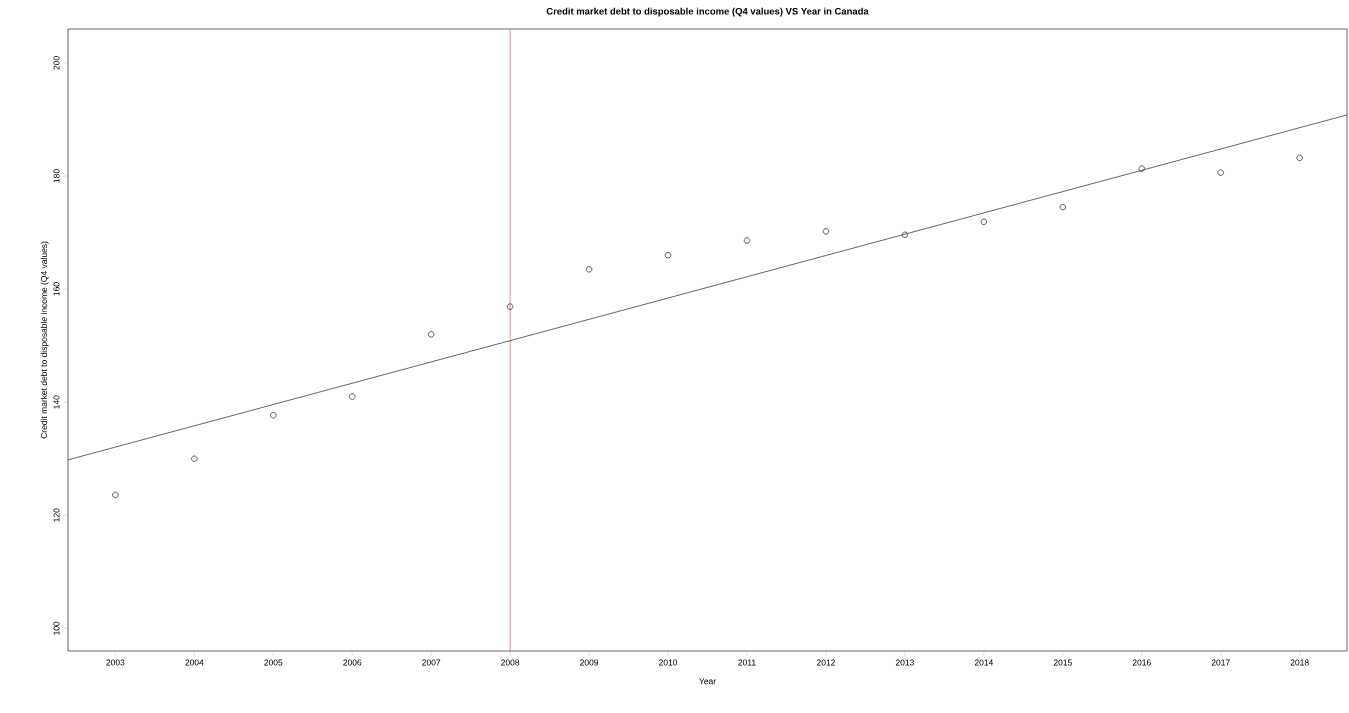 The image size is (1349, 713). I want to click on x-tick-label: 2004, so click(194, 662).